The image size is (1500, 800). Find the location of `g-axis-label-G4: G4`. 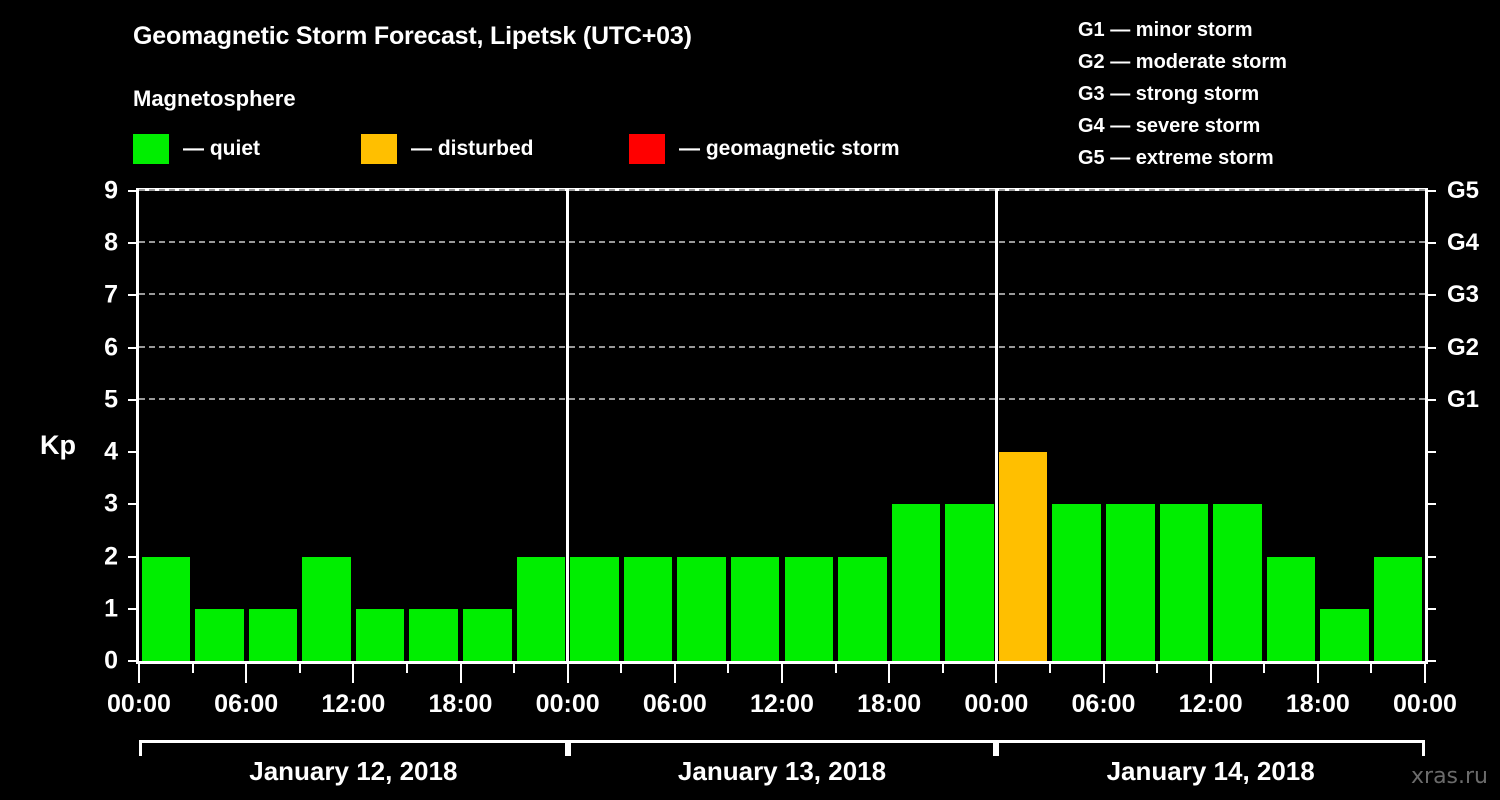

g-axis-label-G4: G4 is located at coordinates (1463, 243).